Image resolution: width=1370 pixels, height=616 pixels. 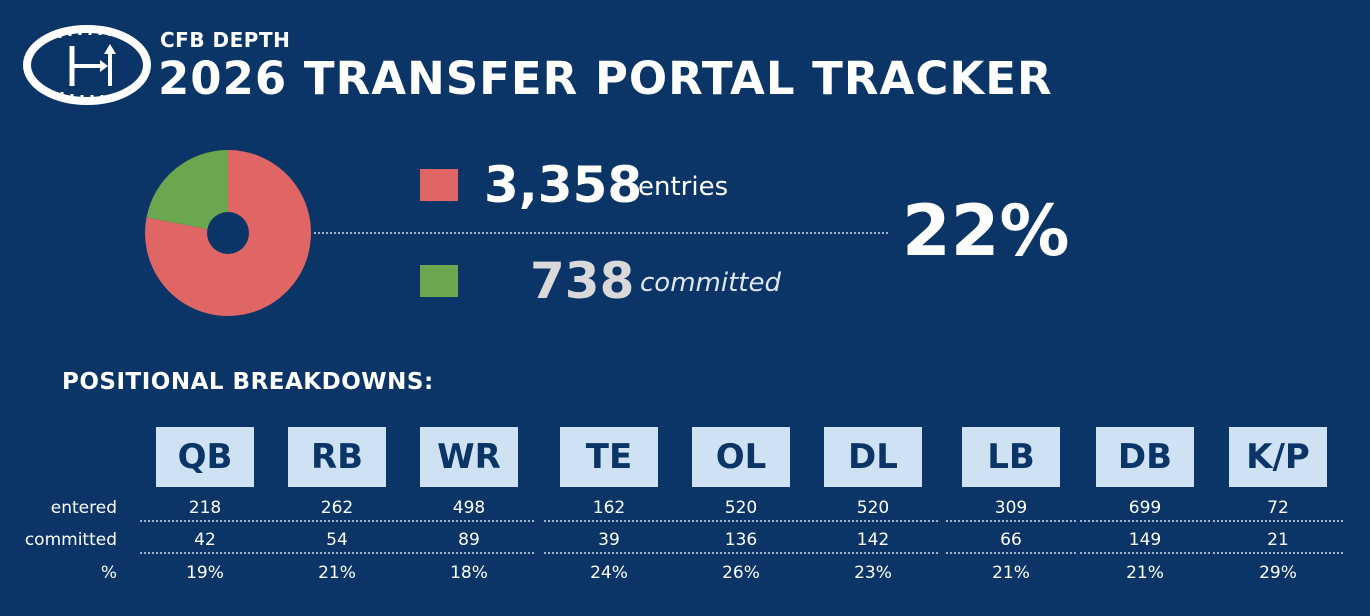 I want to click on cell-committed: 149, so click(x=1145, y=540).